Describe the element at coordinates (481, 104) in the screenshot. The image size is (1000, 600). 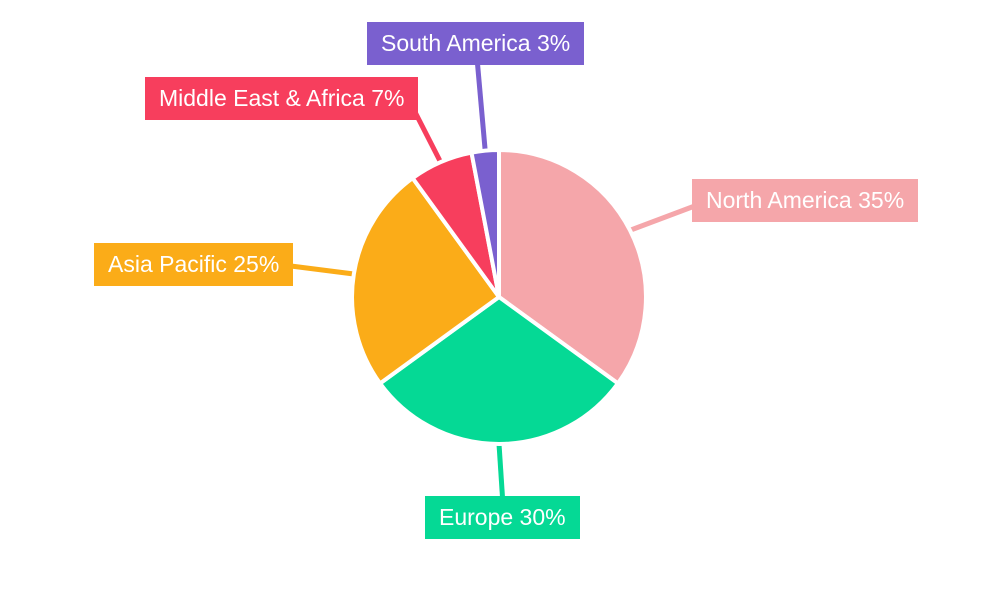
I see `leader-line-south-america` at that location.